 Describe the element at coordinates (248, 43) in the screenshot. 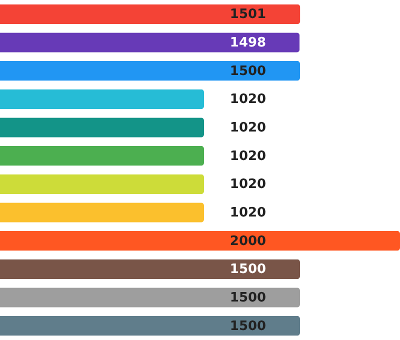

I see `data-label: 1498` at that location.